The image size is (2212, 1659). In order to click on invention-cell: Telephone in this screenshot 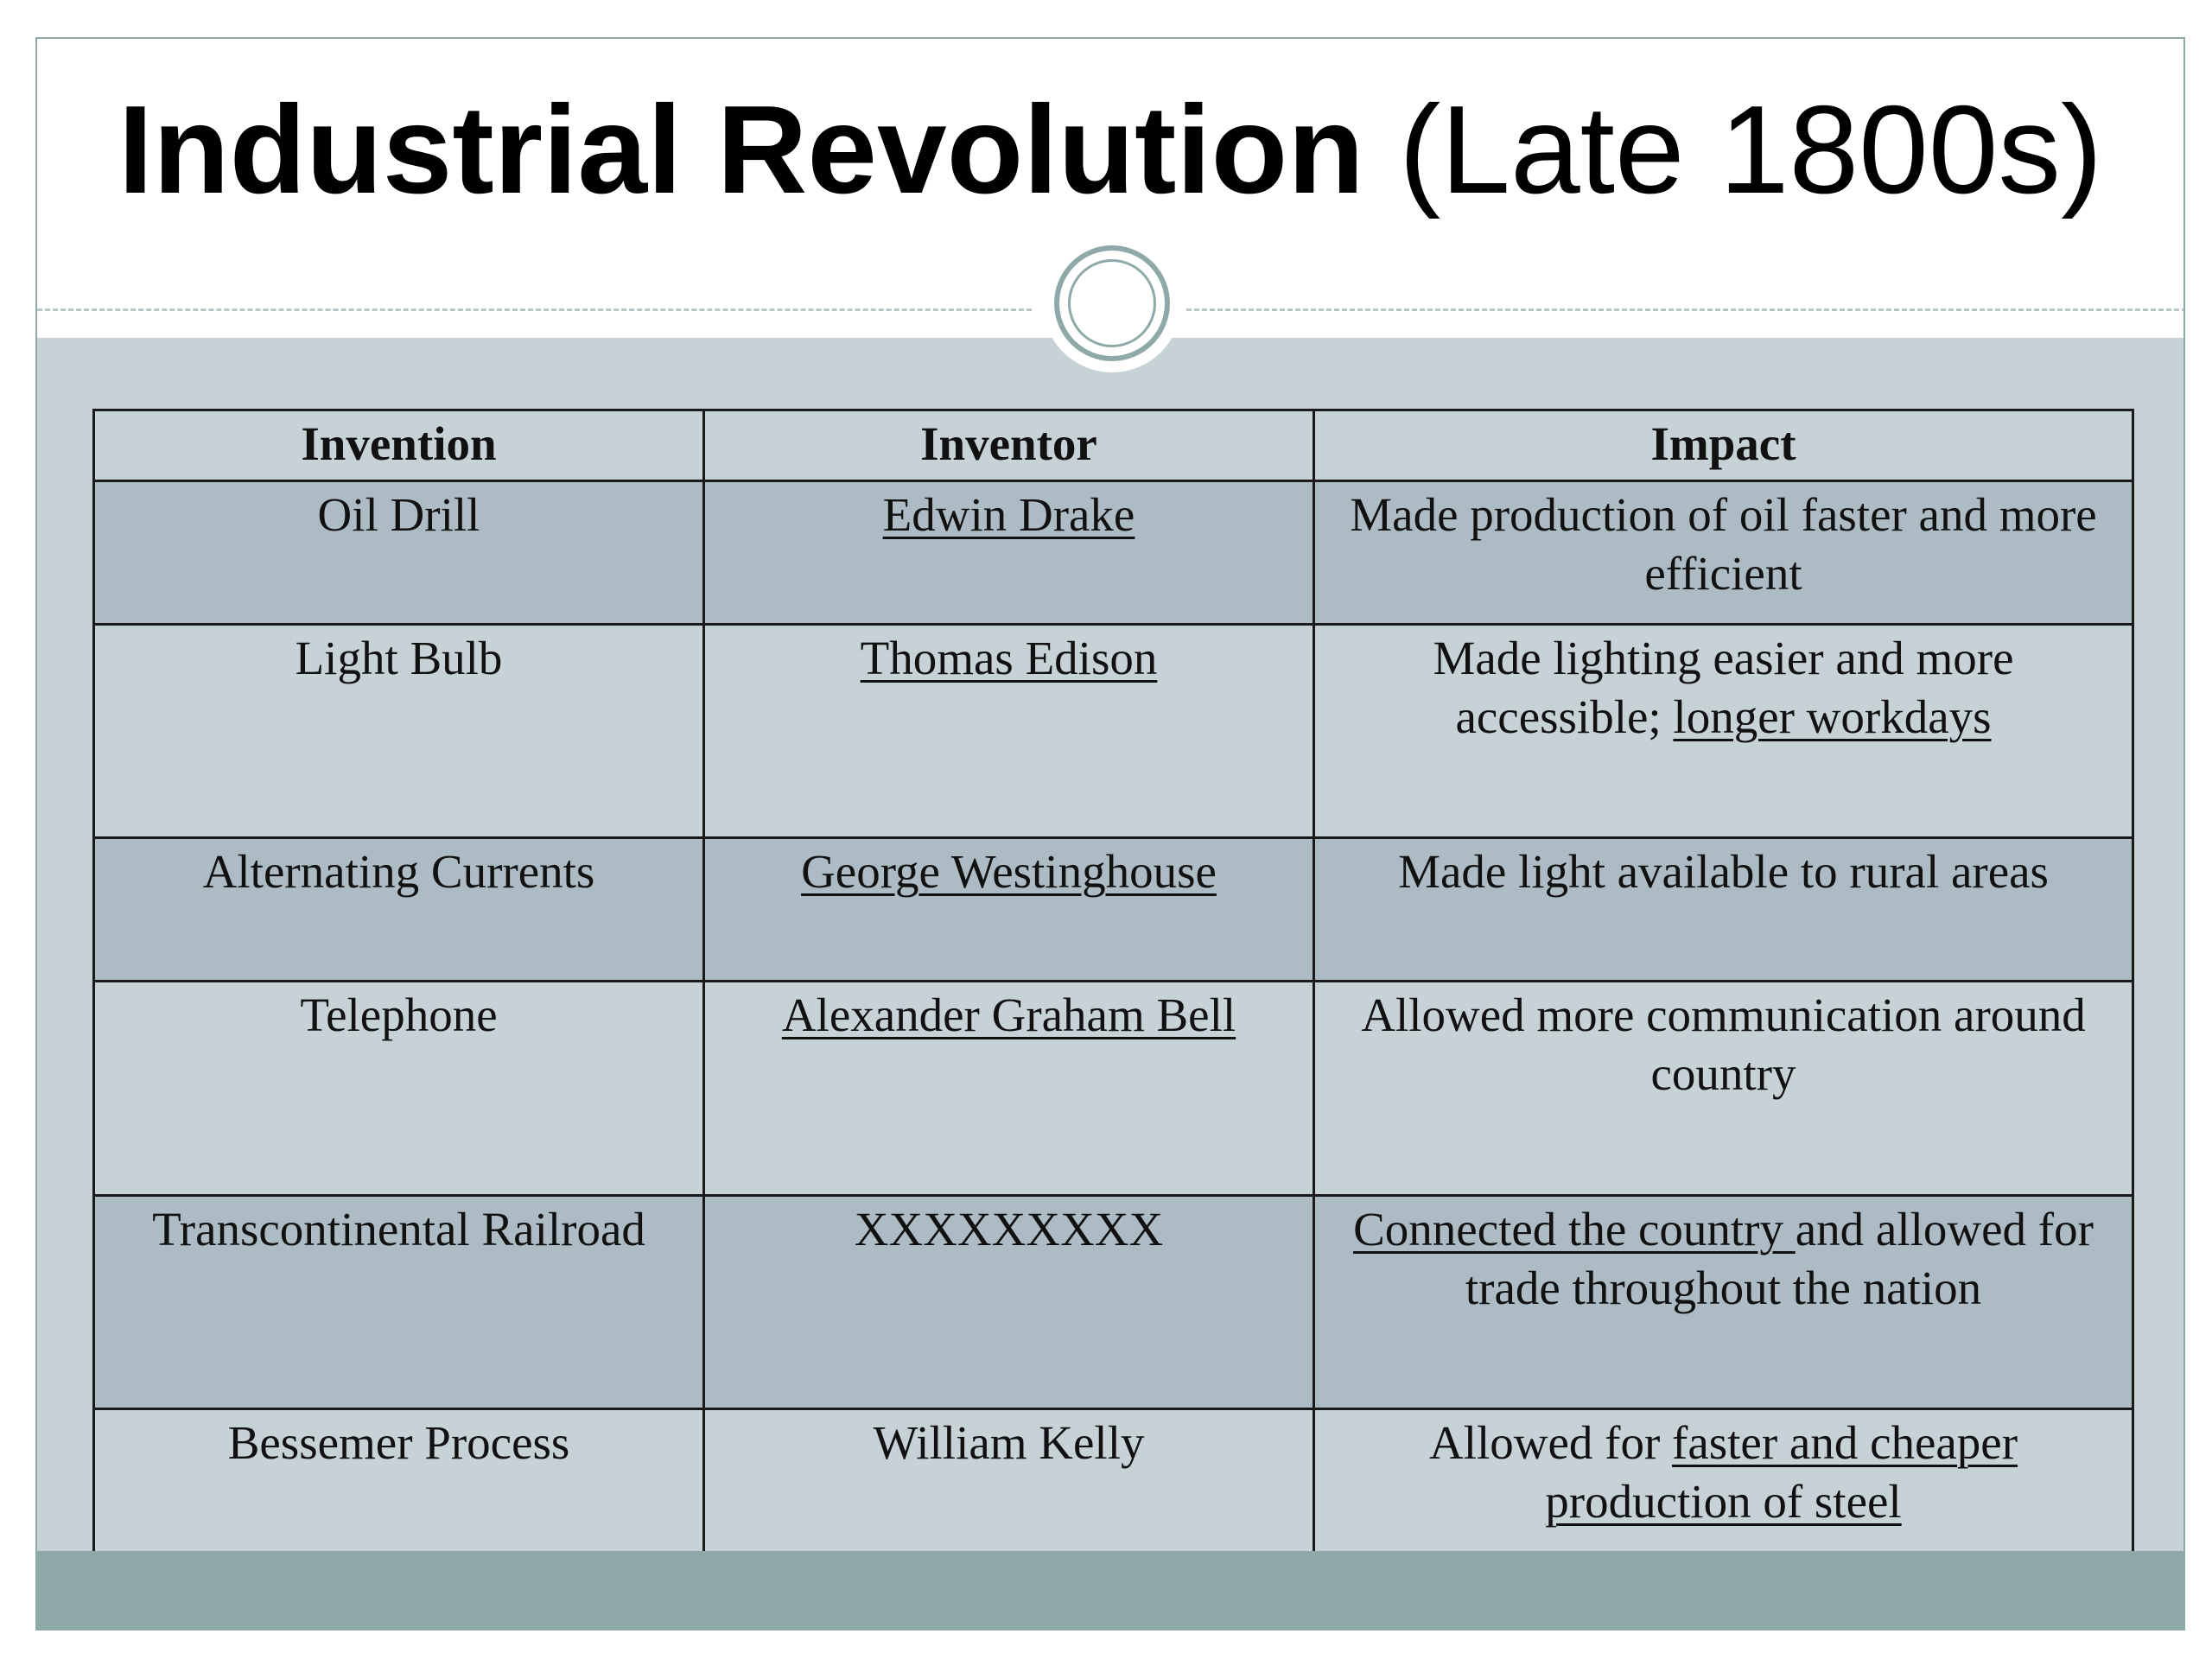, I will do `click(398, 1088)`.